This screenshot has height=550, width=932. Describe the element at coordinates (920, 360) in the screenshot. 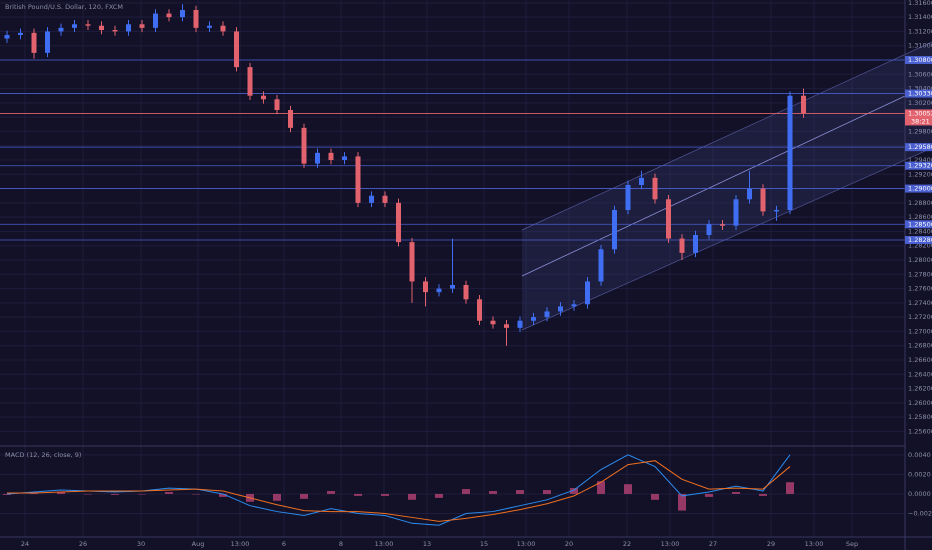

I see `y-tick-label: 1.26600` at that location.